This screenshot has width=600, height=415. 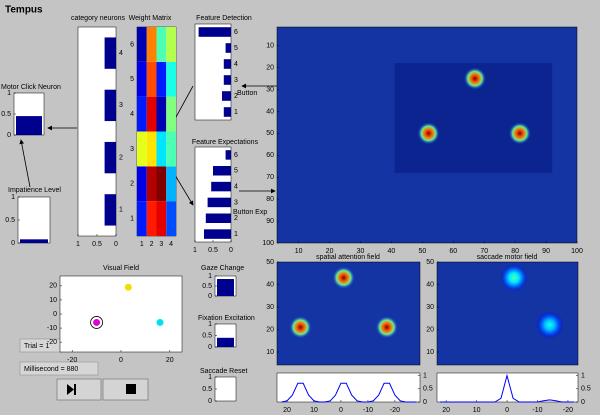 I want to click on play-button, so click(x=79, y=389).